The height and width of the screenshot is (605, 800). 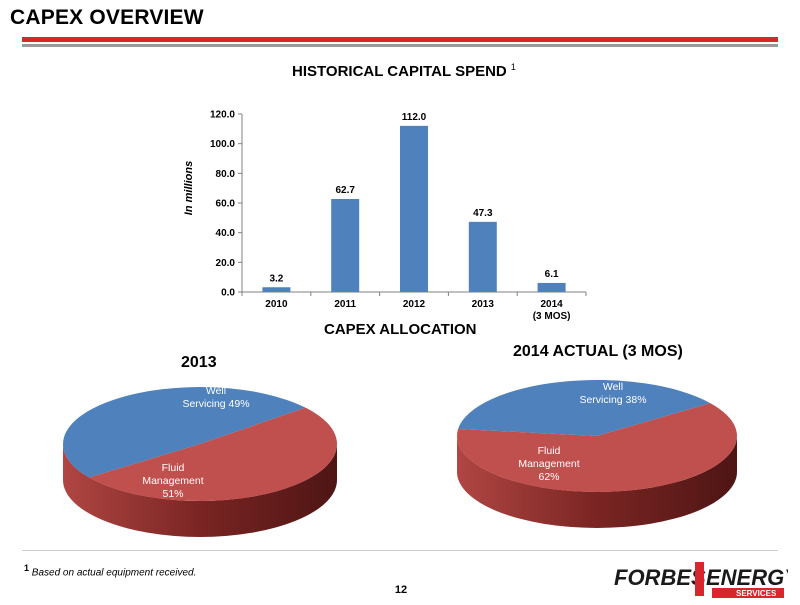 I want to click on x-tick-label: 2010, so click(x=276, y=304).